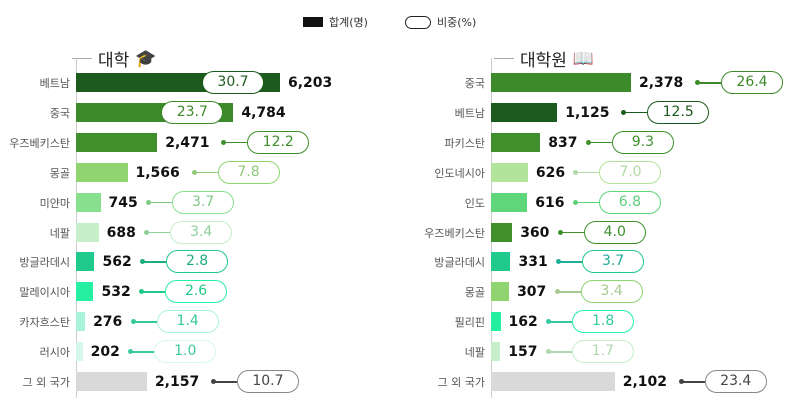 This screenshot has height=412, width=786. I want to click on value-label: 307, so click(532, 292).